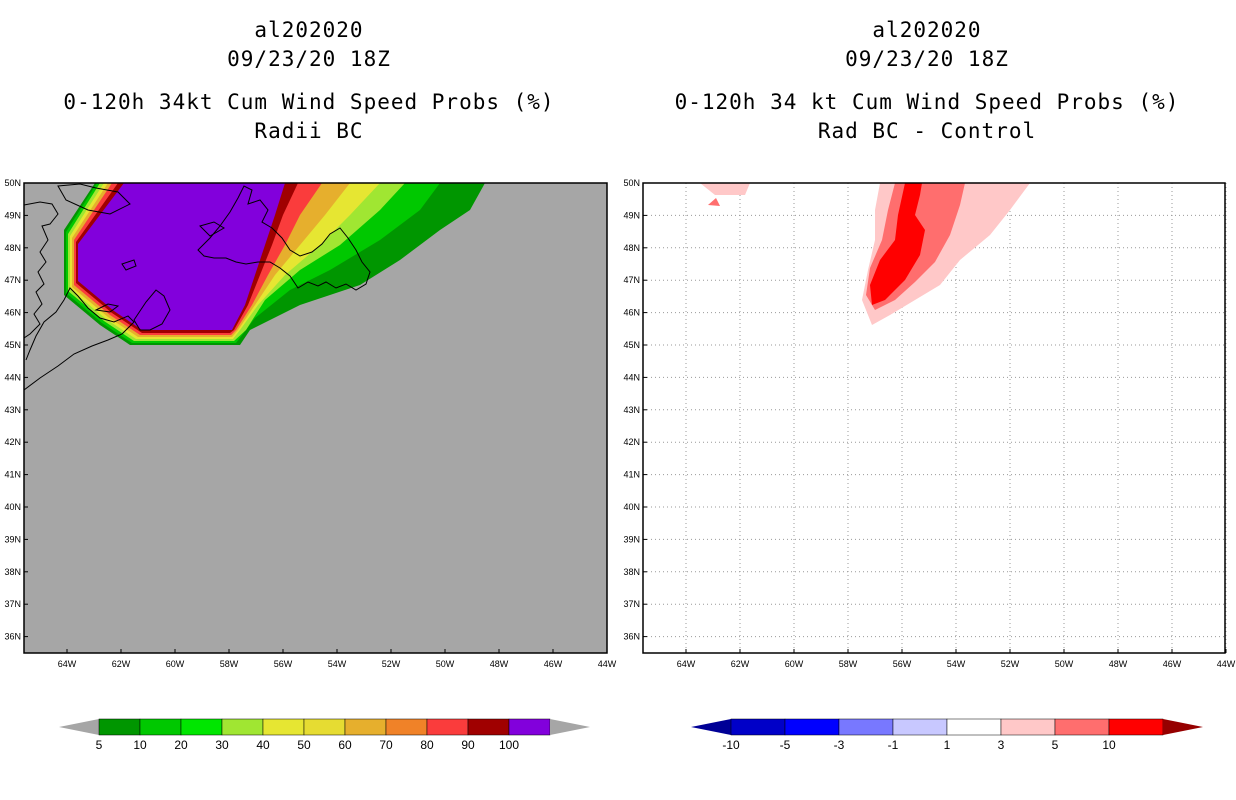 This screenshot has width=1236, height=800. I want to click on colorbar-label: -3, so click(839, 745).